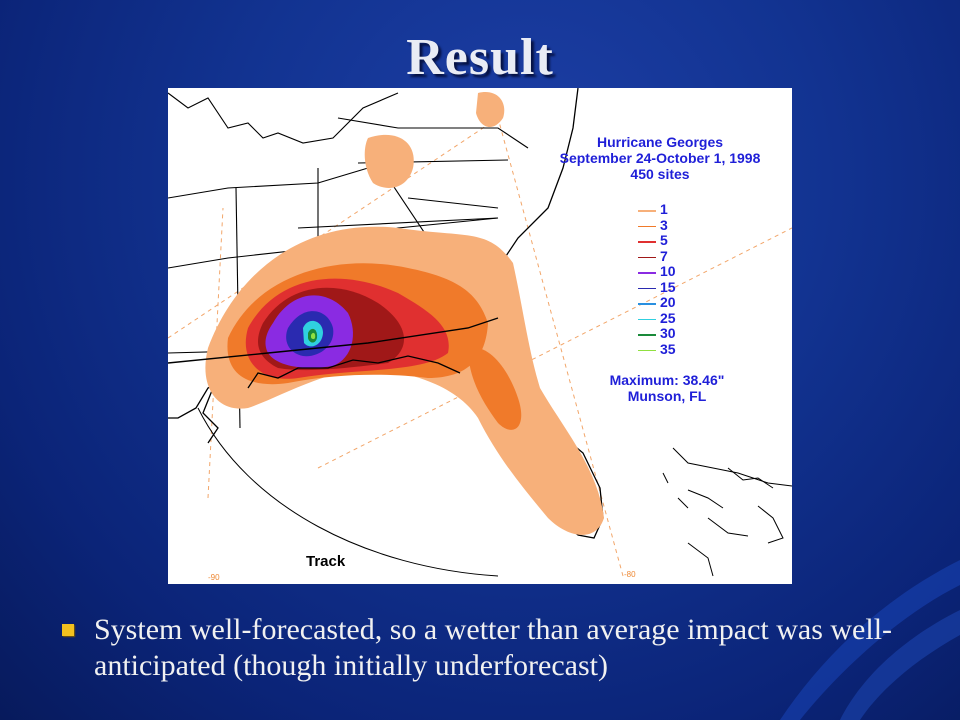 The image size is (960, 720). What do you see at coordinates (668, 348) in the screenshot?
I see `legend-label: 35` at bounding box center [668, 348].